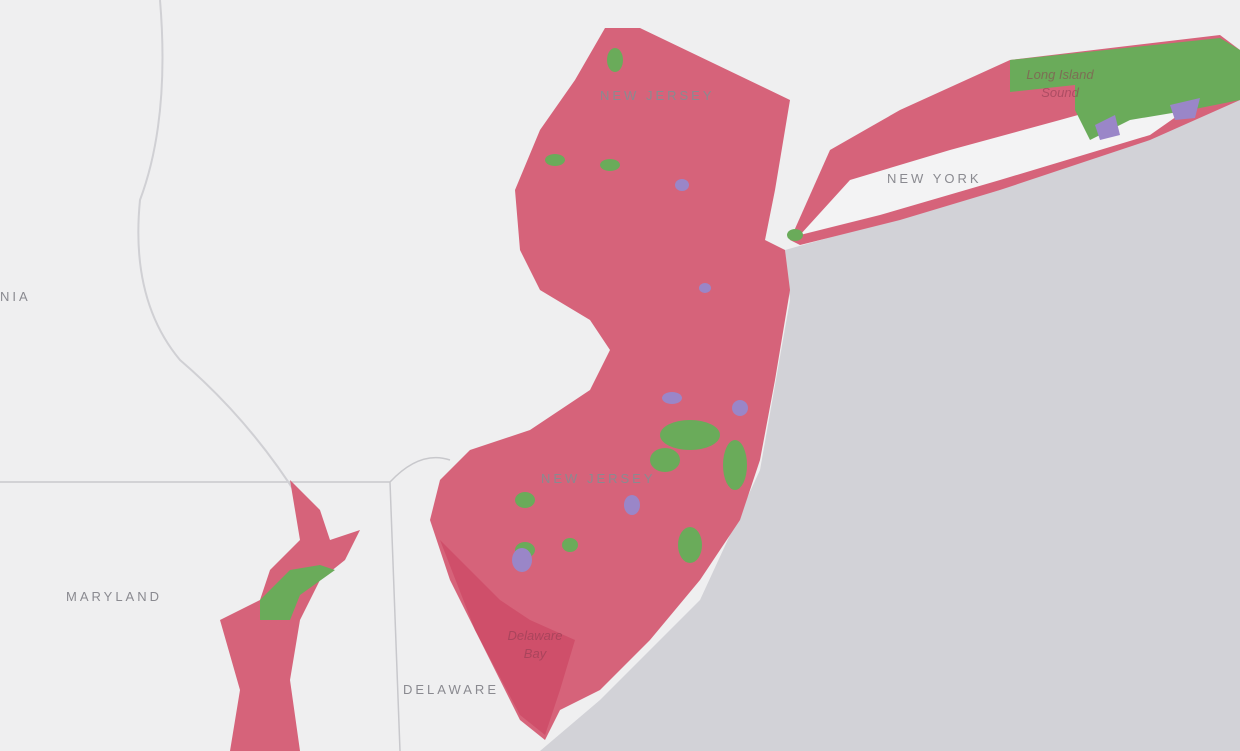 This screenshot has width=1240, height=751. Describe the element at coordinates (657, 95) in the screenshot. I see `label-new-jersey-north: NEW JERSEY` at that location.